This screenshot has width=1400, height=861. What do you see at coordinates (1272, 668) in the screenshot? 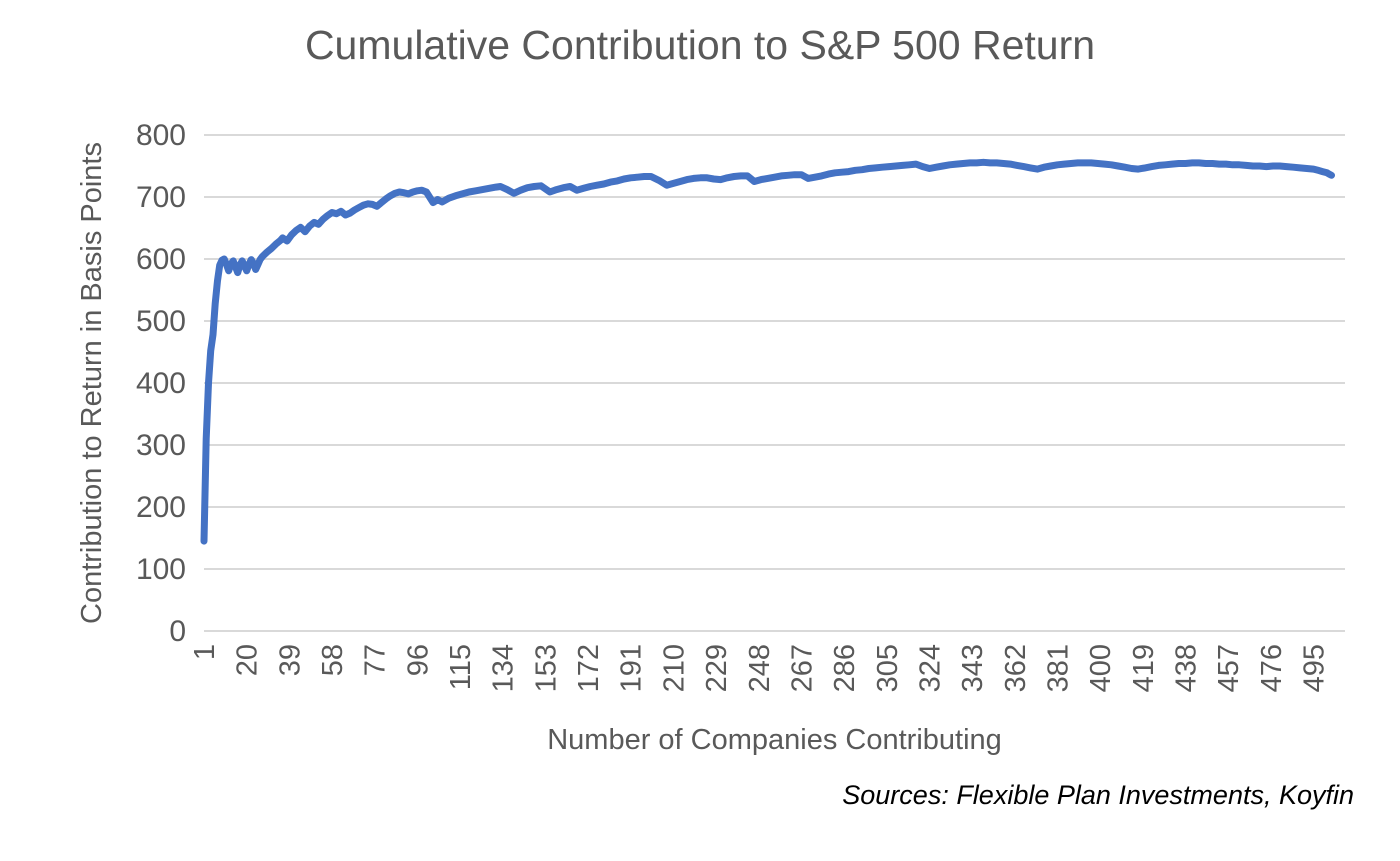
I see `x-tick-label: 476` at bounding box center [1272, 668].